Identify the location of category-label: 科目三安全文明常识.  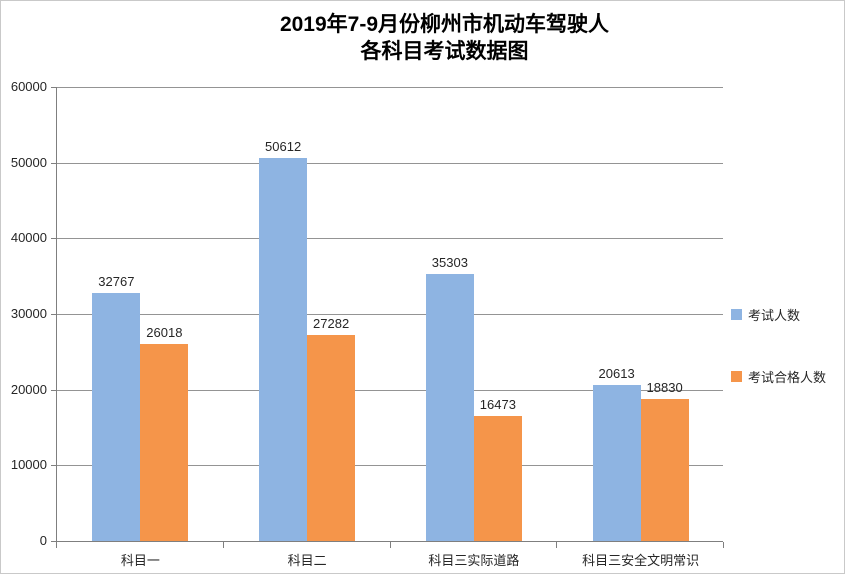
(641, 560).